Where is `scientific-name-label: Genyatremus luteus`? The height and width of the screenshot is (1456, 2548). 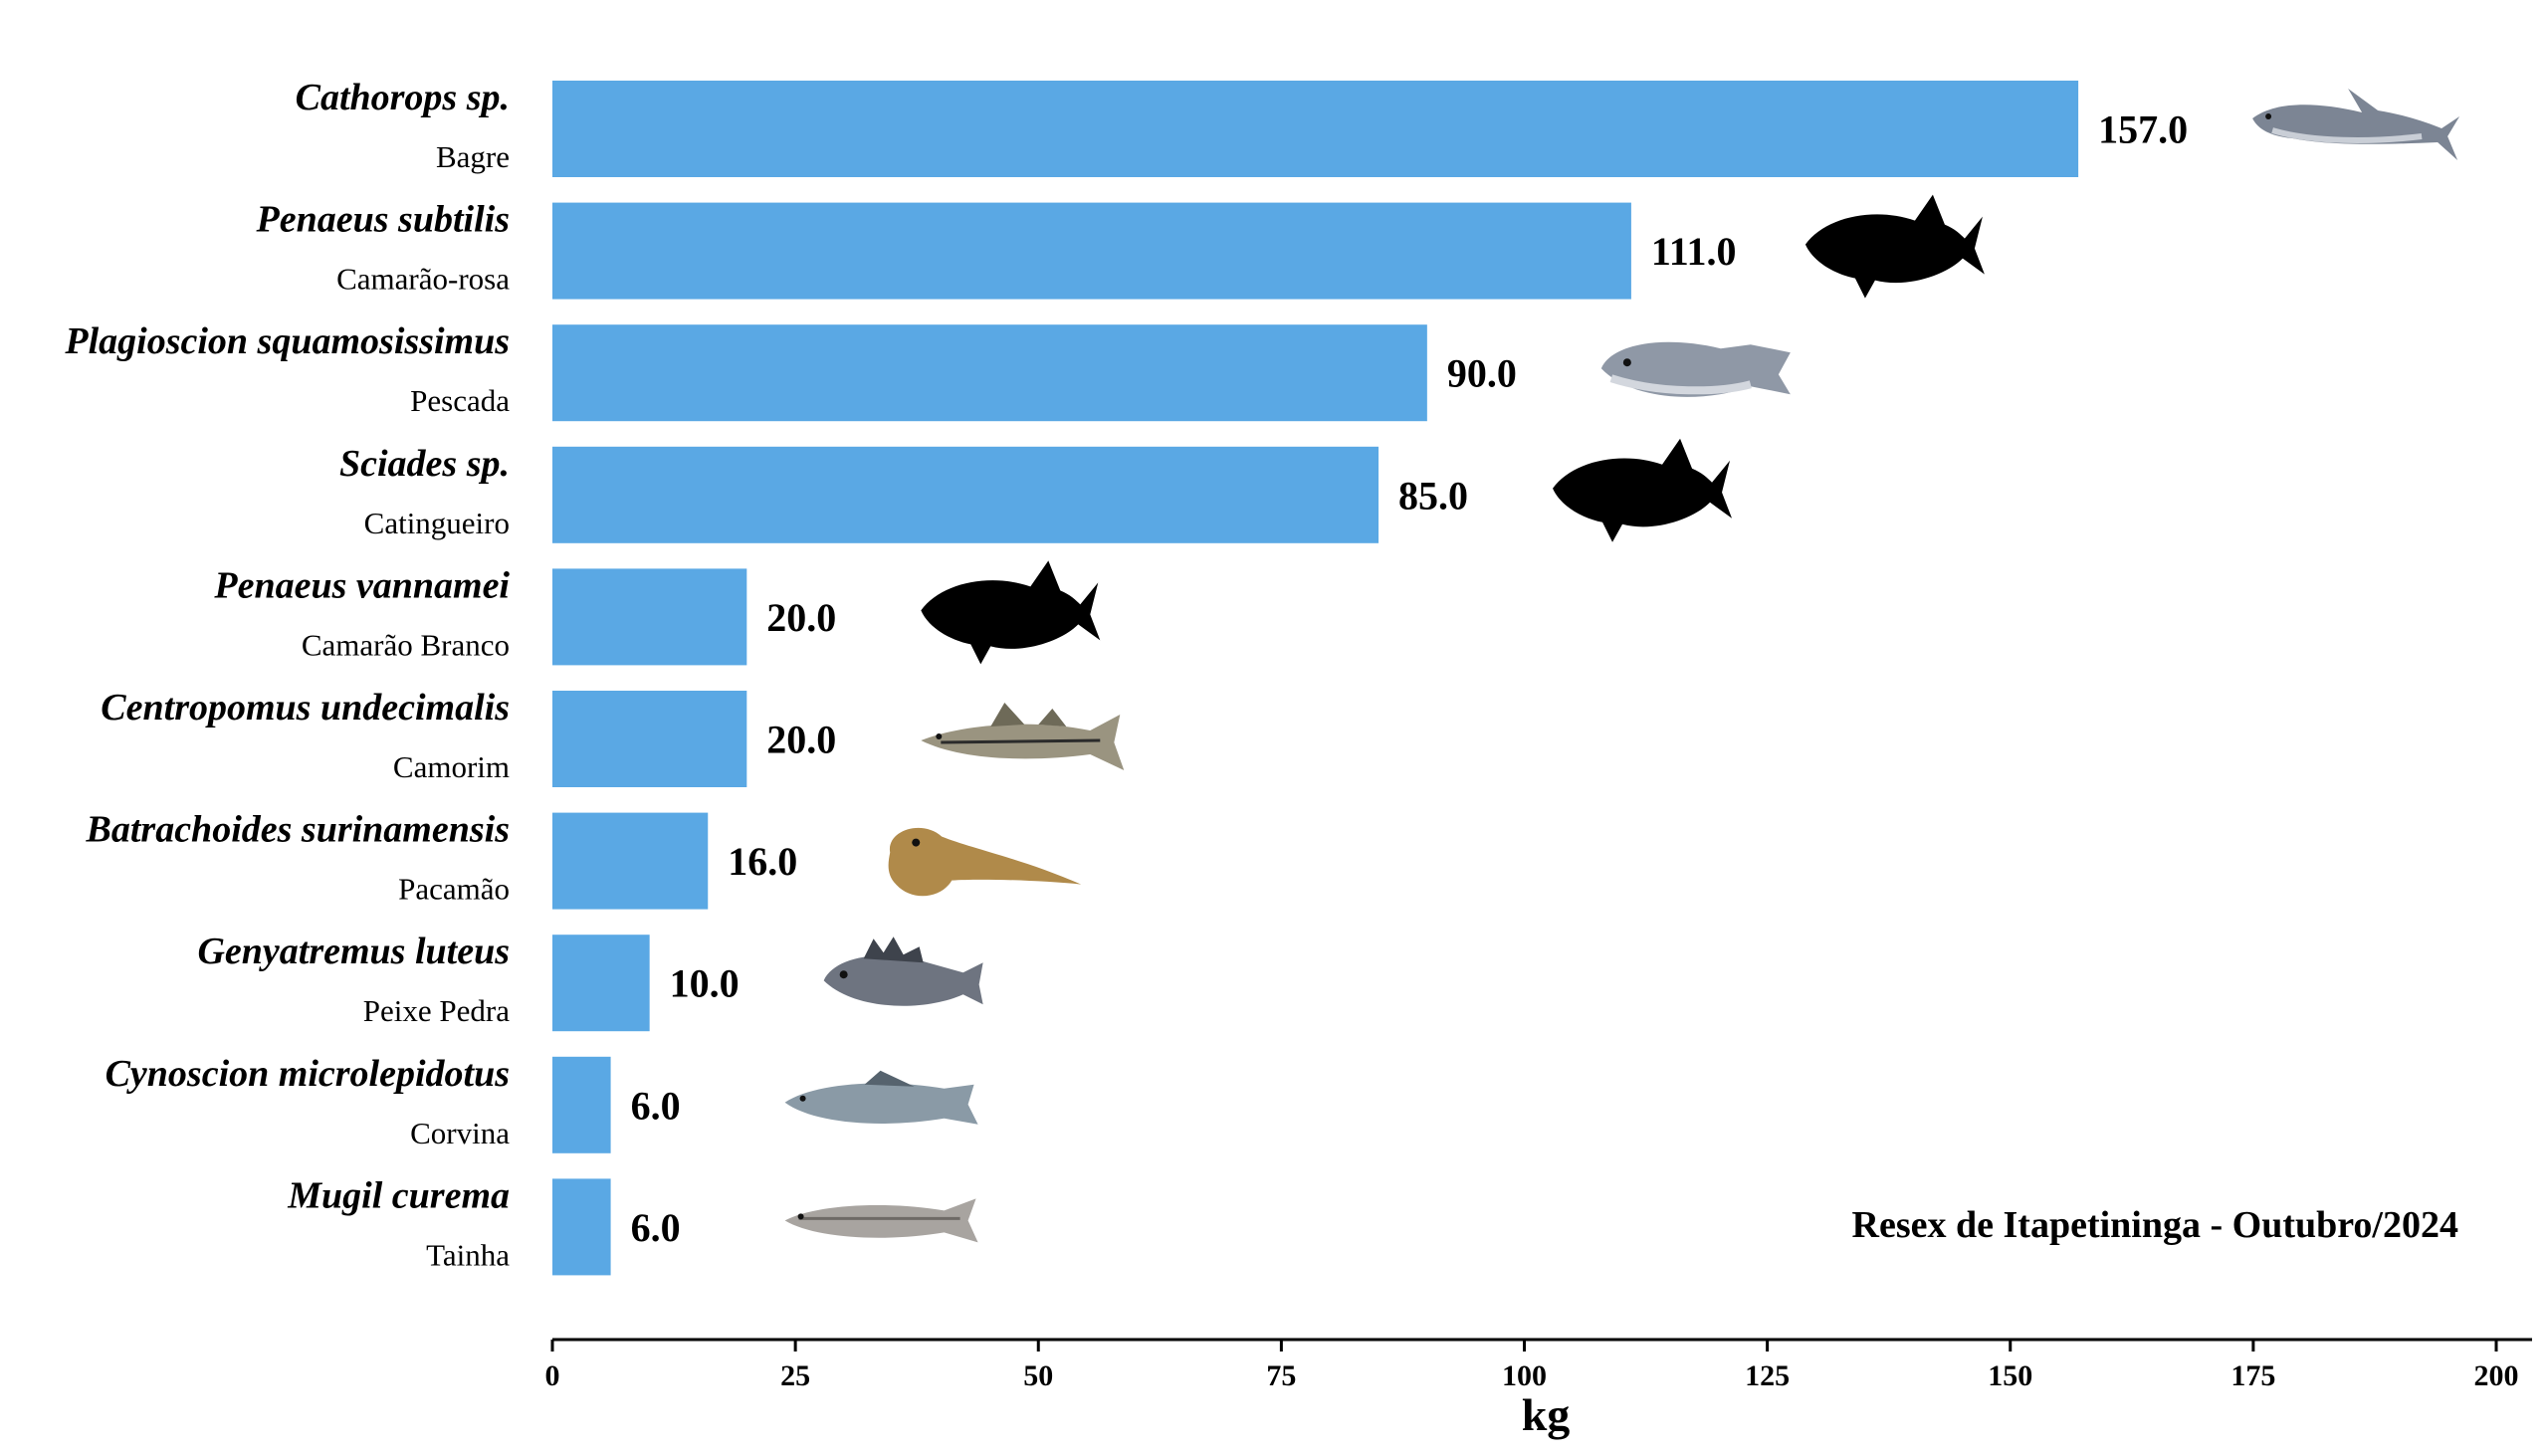 scientific-name-label: Genyatremus luteus is located at coordinates (353, 951).